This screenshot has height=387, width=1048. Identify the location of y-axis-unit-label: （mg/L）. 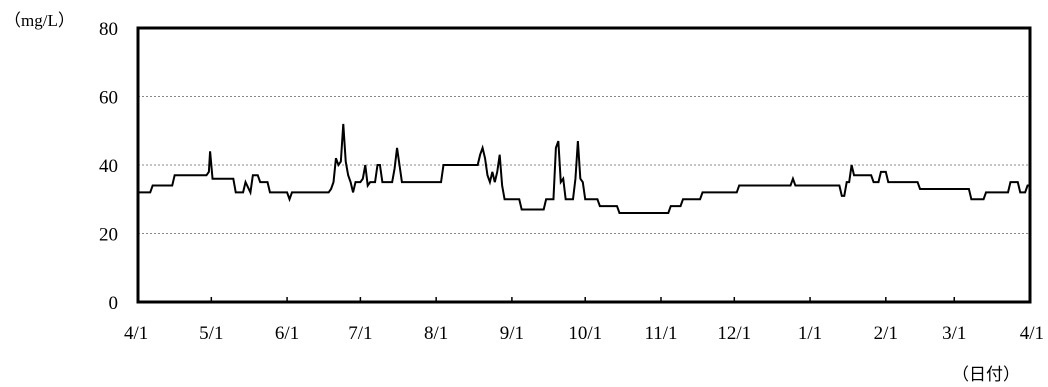
(39, 20).